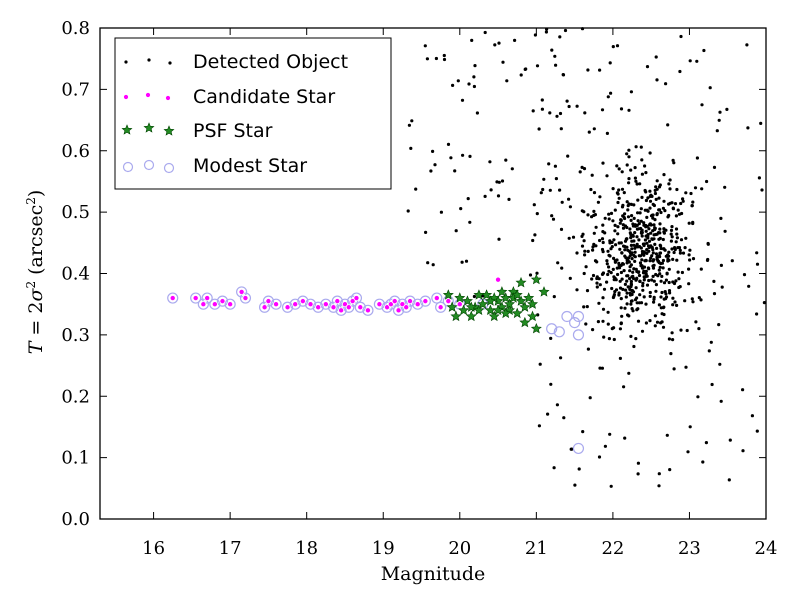  Describe the element at coordinates (306, 548) in the screenshot. I see `x-tick-label: 18` at that location.